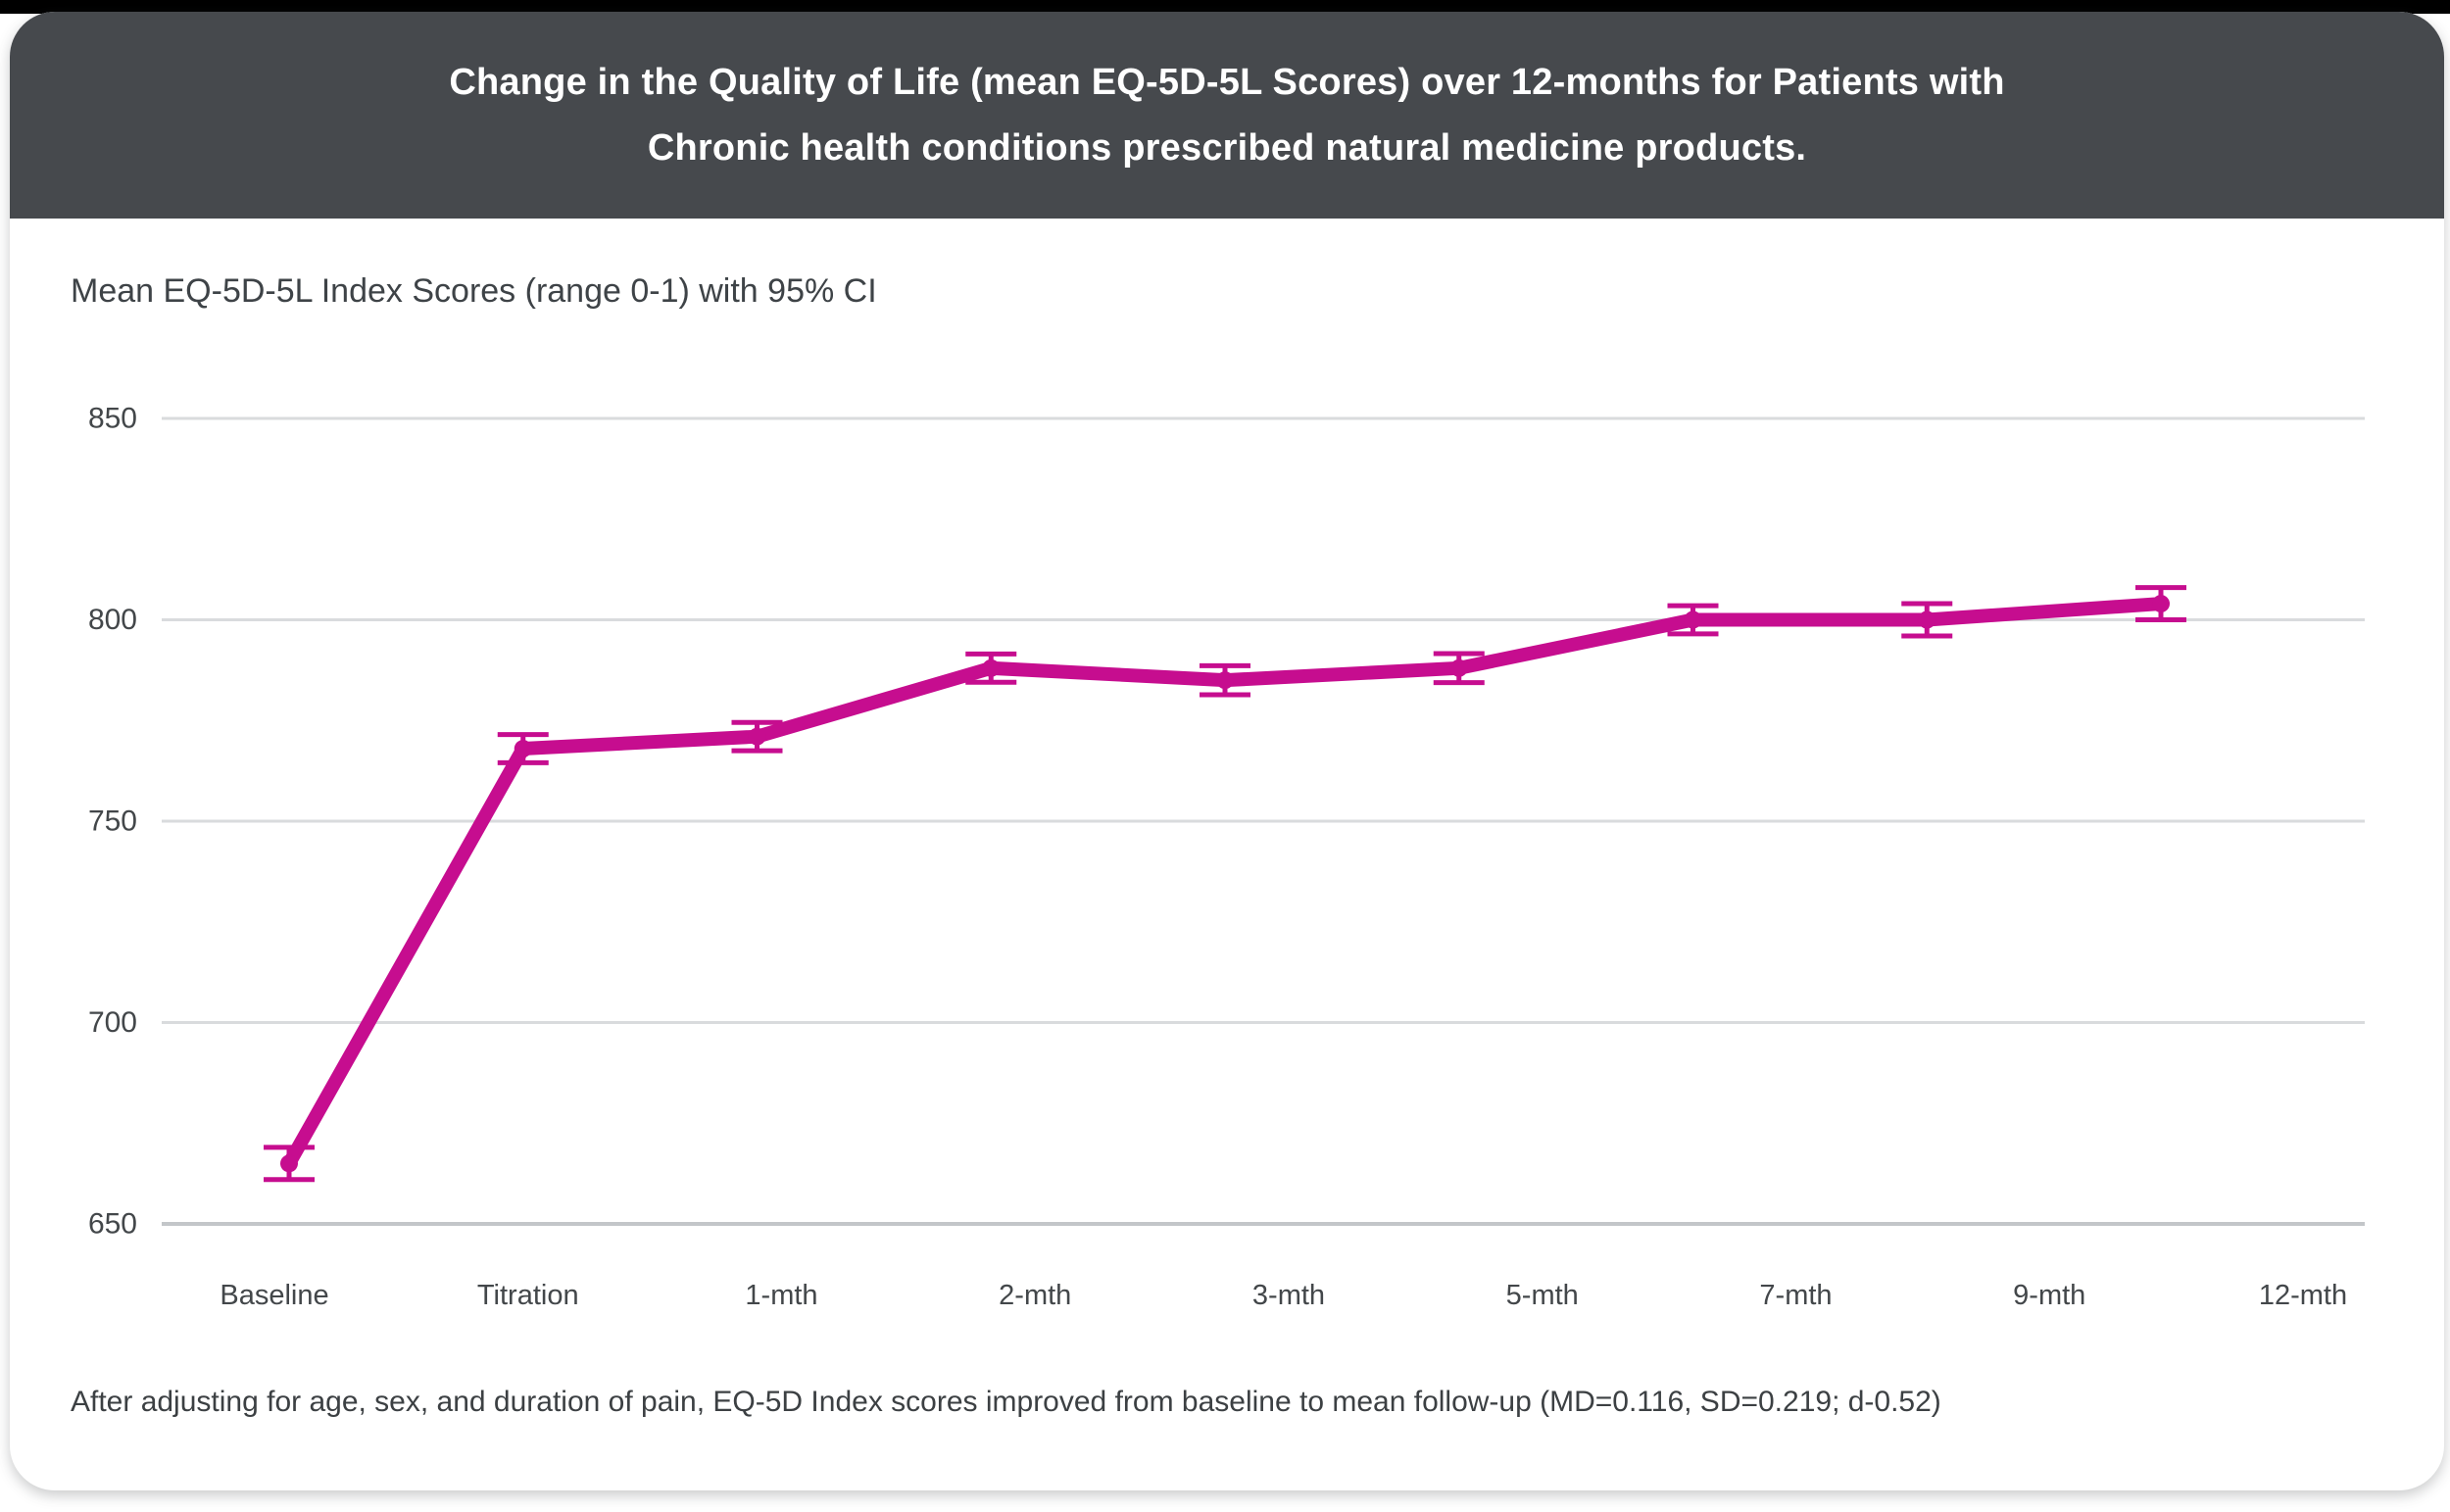  What do you see at coordinates (1542, 1295) in the screenshot?
I see `x-tick-label-5-mth: 5-mth` at bounding box center [1542, 1295].